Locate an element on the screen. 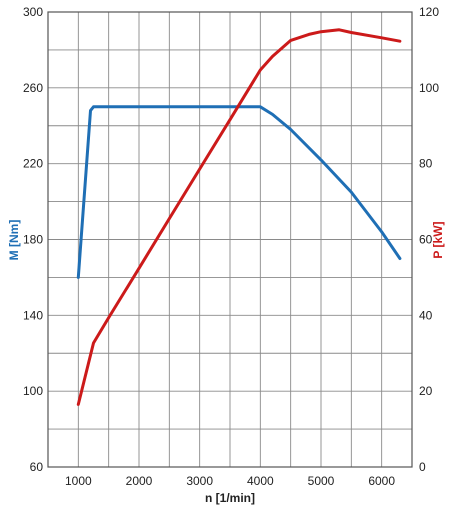 The width and height of the screenshot is (450, 507). x-tick-label: 5000 is located at coordinates (321, 481).